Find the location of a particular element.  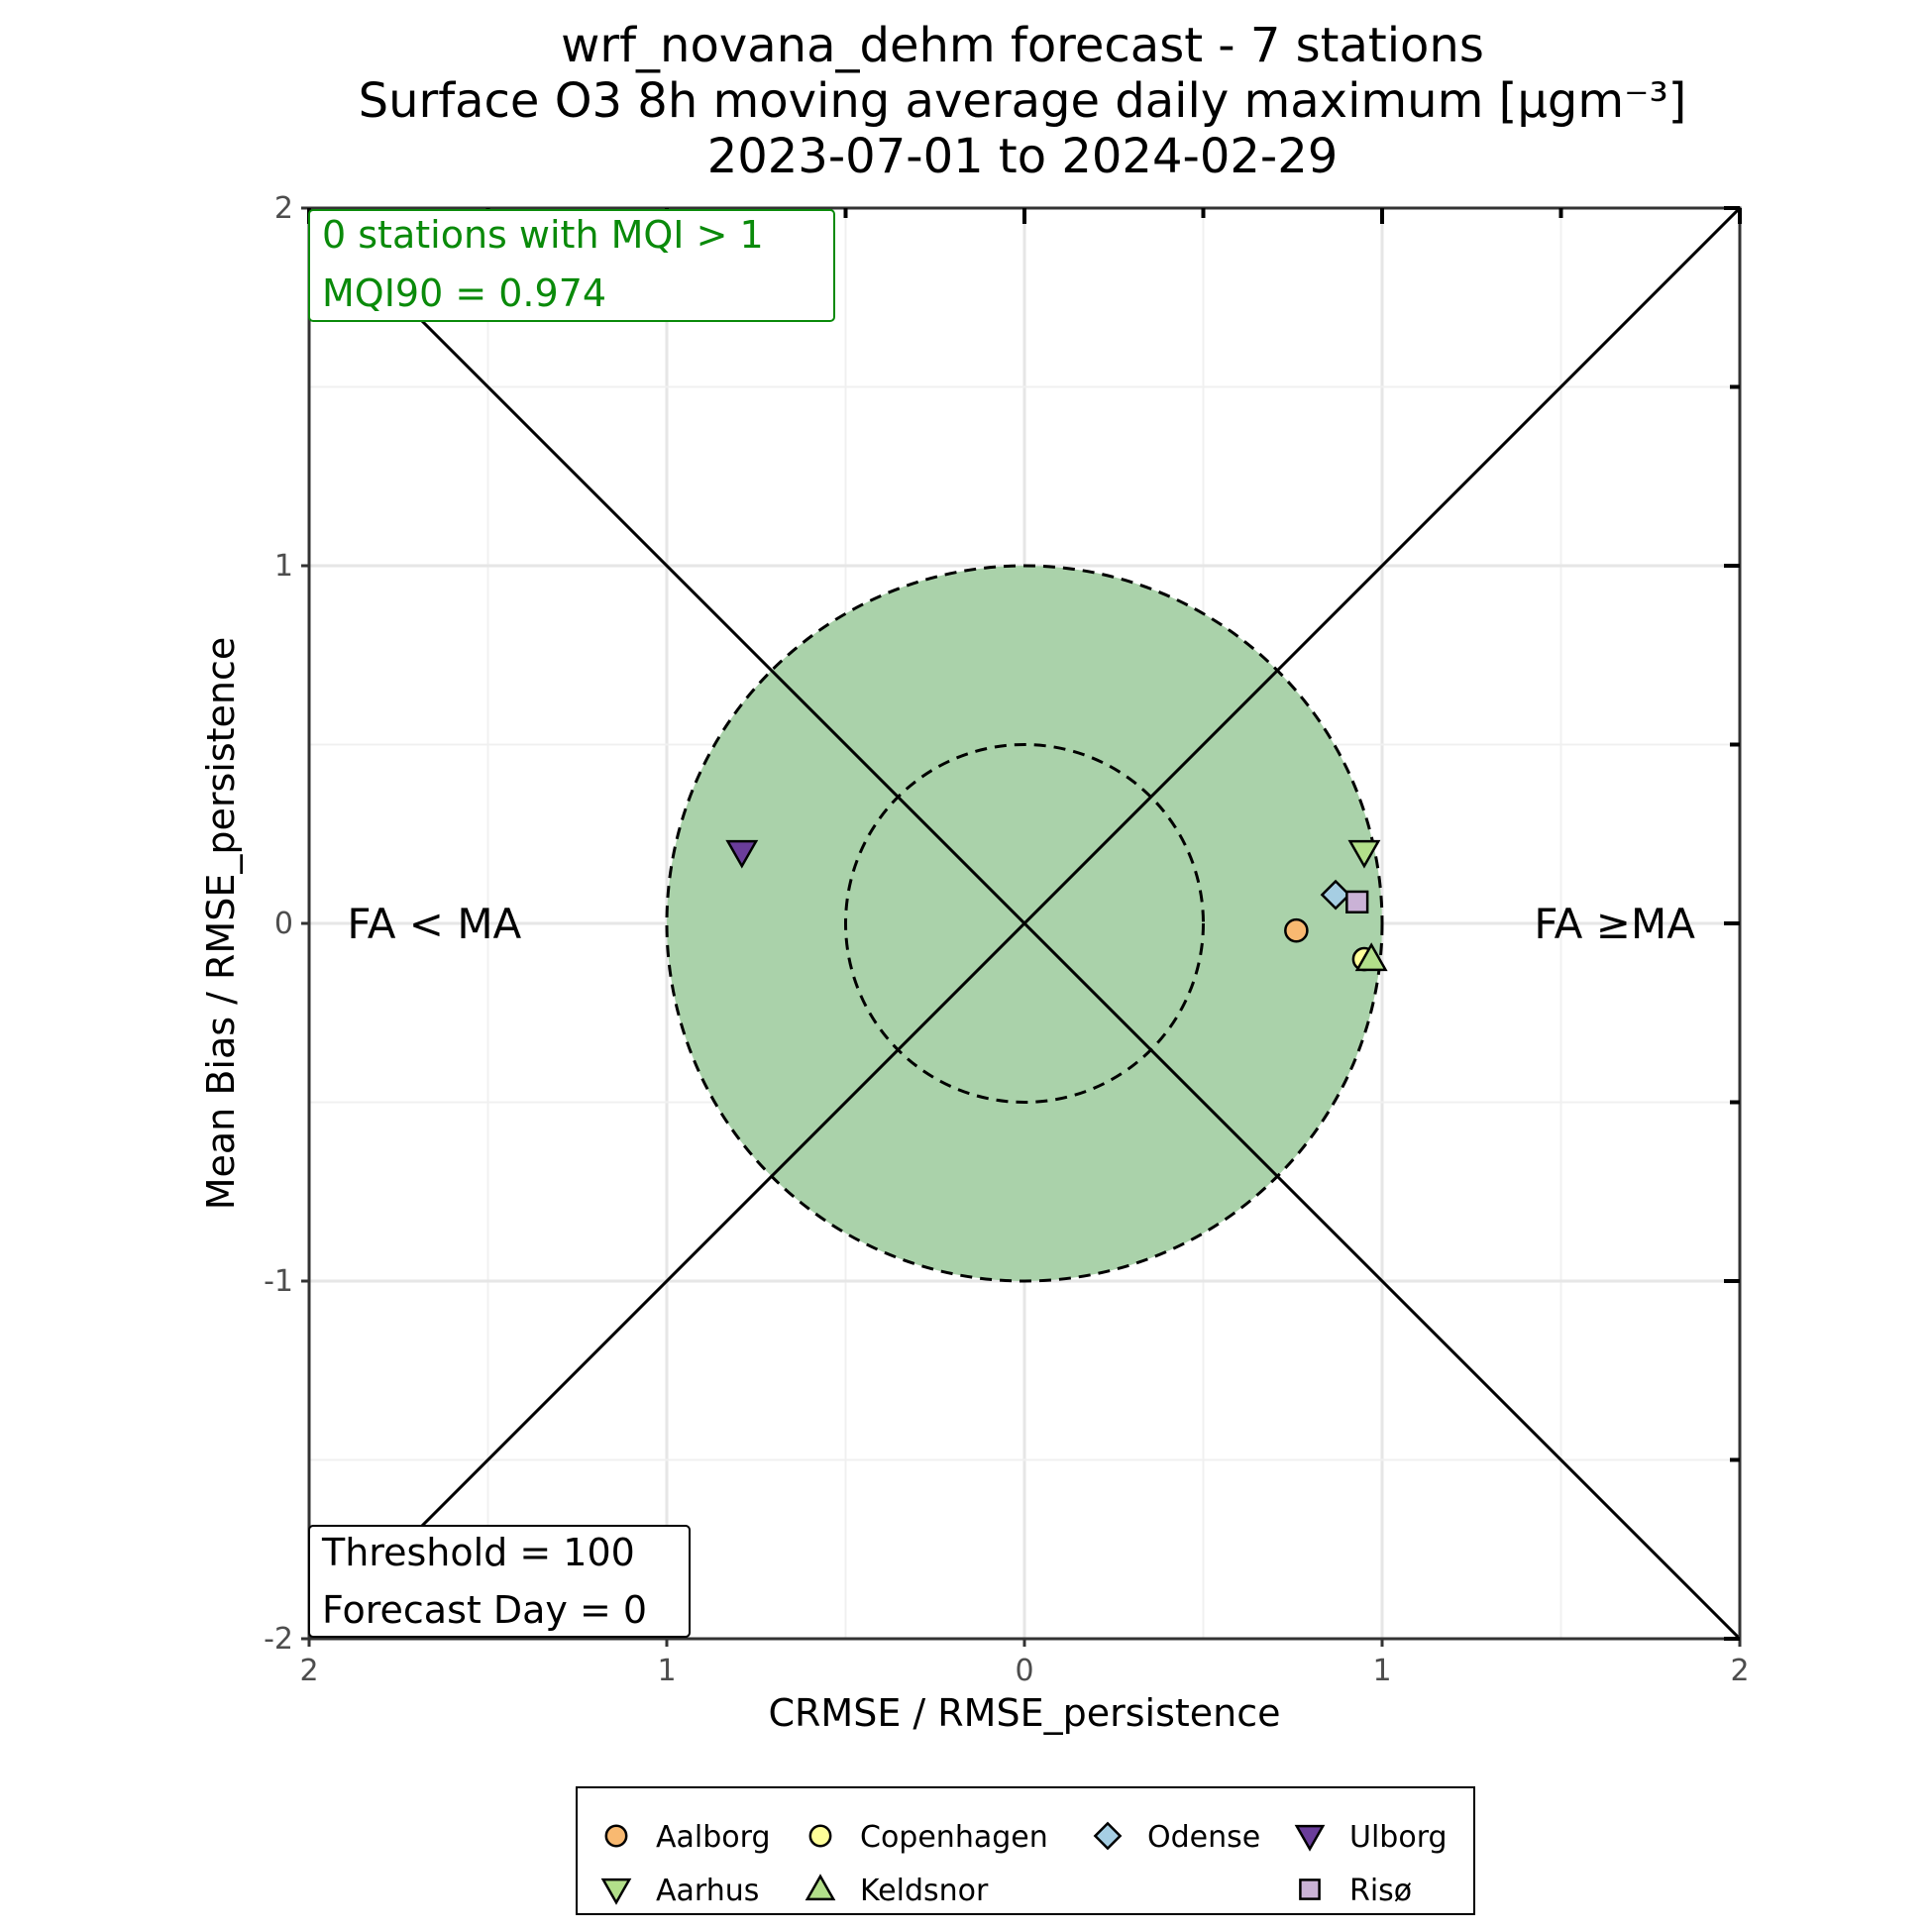

legend-item-aalborg: Aalborg is located at coordinates (687, 1837).